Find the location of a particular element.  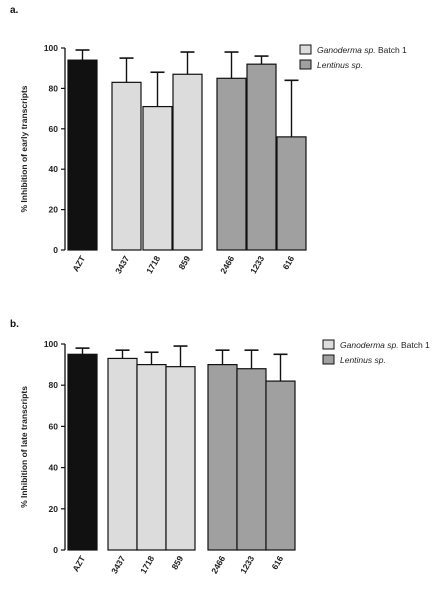

y-axis-label: % Inhibition of early transcripts is located at coordinates (24, 148).